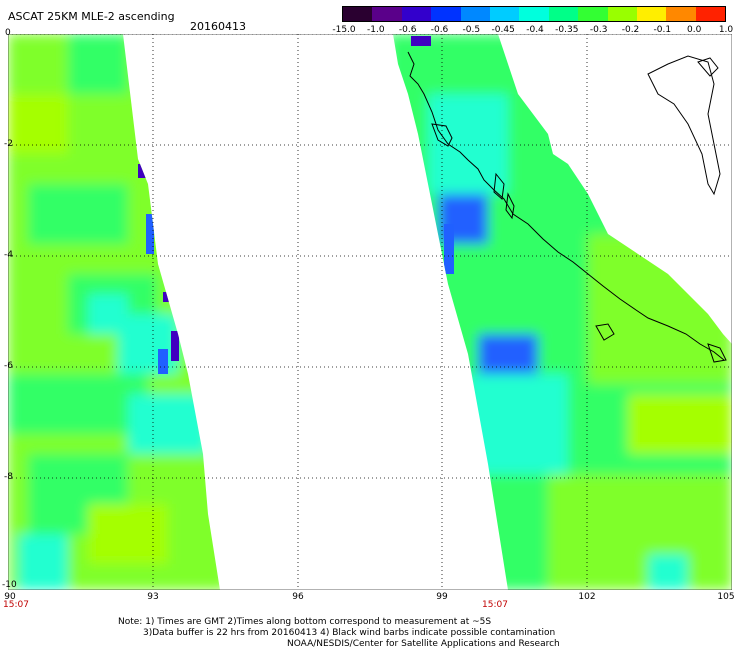 The width and height of the screenshot is (740, 650). I want to click on colorbar-label: -0.45, so click(503, 30).